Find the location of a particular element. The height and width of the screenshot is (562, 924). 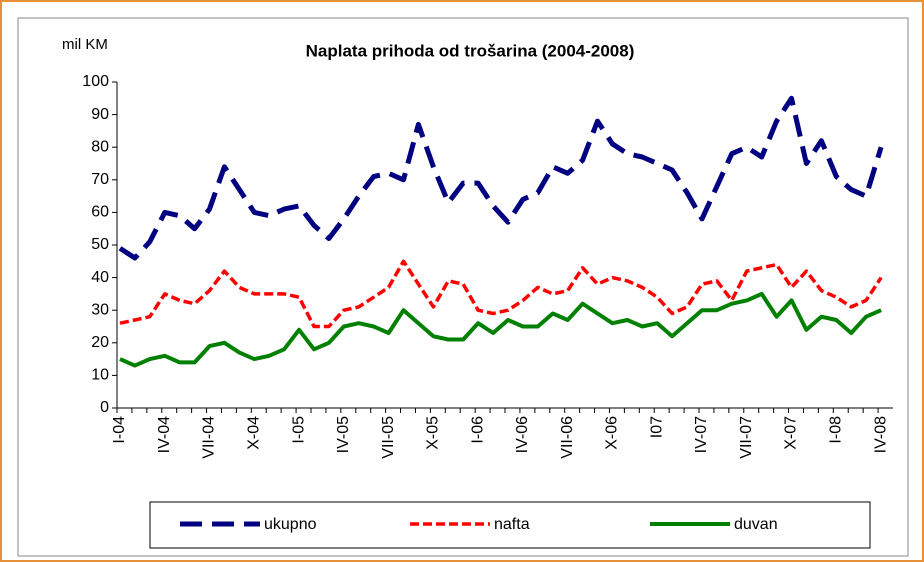

y-tick-label: 0 is located at coordinates (104, 407).